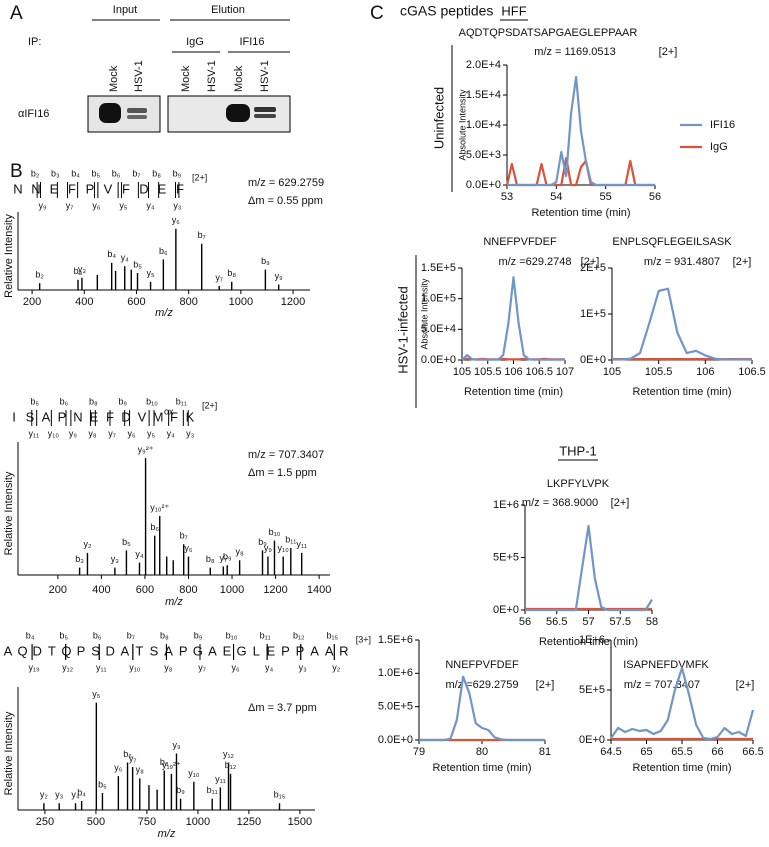 This screenshot has height=847, width=769. Describe the element at coordinates (332, 635) in the screenshot. I see `fragment-label: b₁₅` at that location.